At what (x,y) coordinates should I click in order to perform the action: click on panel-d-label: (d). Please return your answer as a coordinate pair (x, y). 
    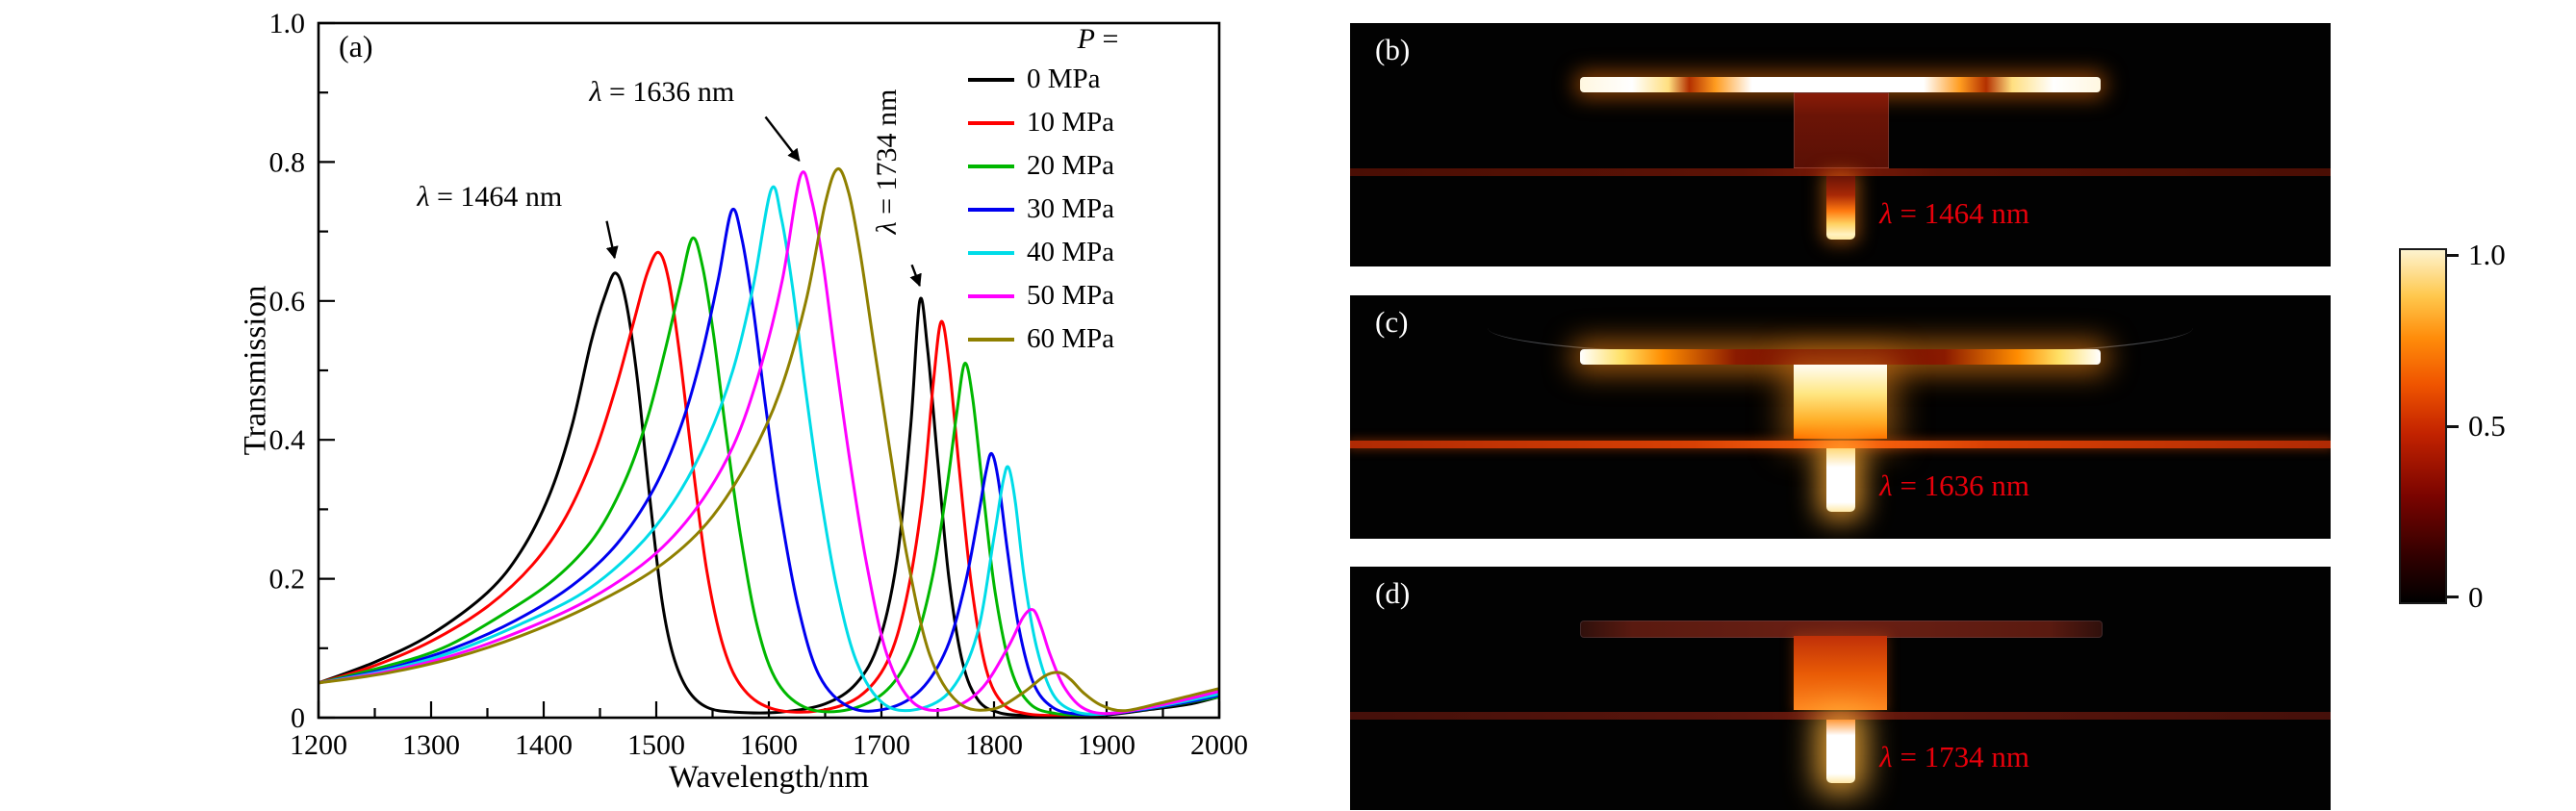
    Looking at the image, I should click on (1393, 593).